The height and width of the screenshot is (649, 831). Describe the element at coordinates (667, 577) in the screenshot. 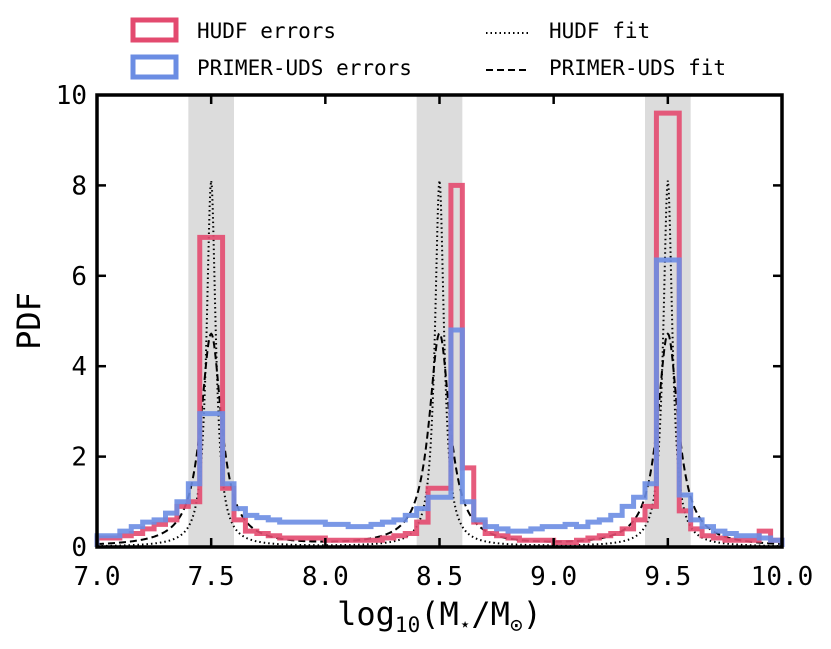

I see `x-tick-label: 9.5` at that location.